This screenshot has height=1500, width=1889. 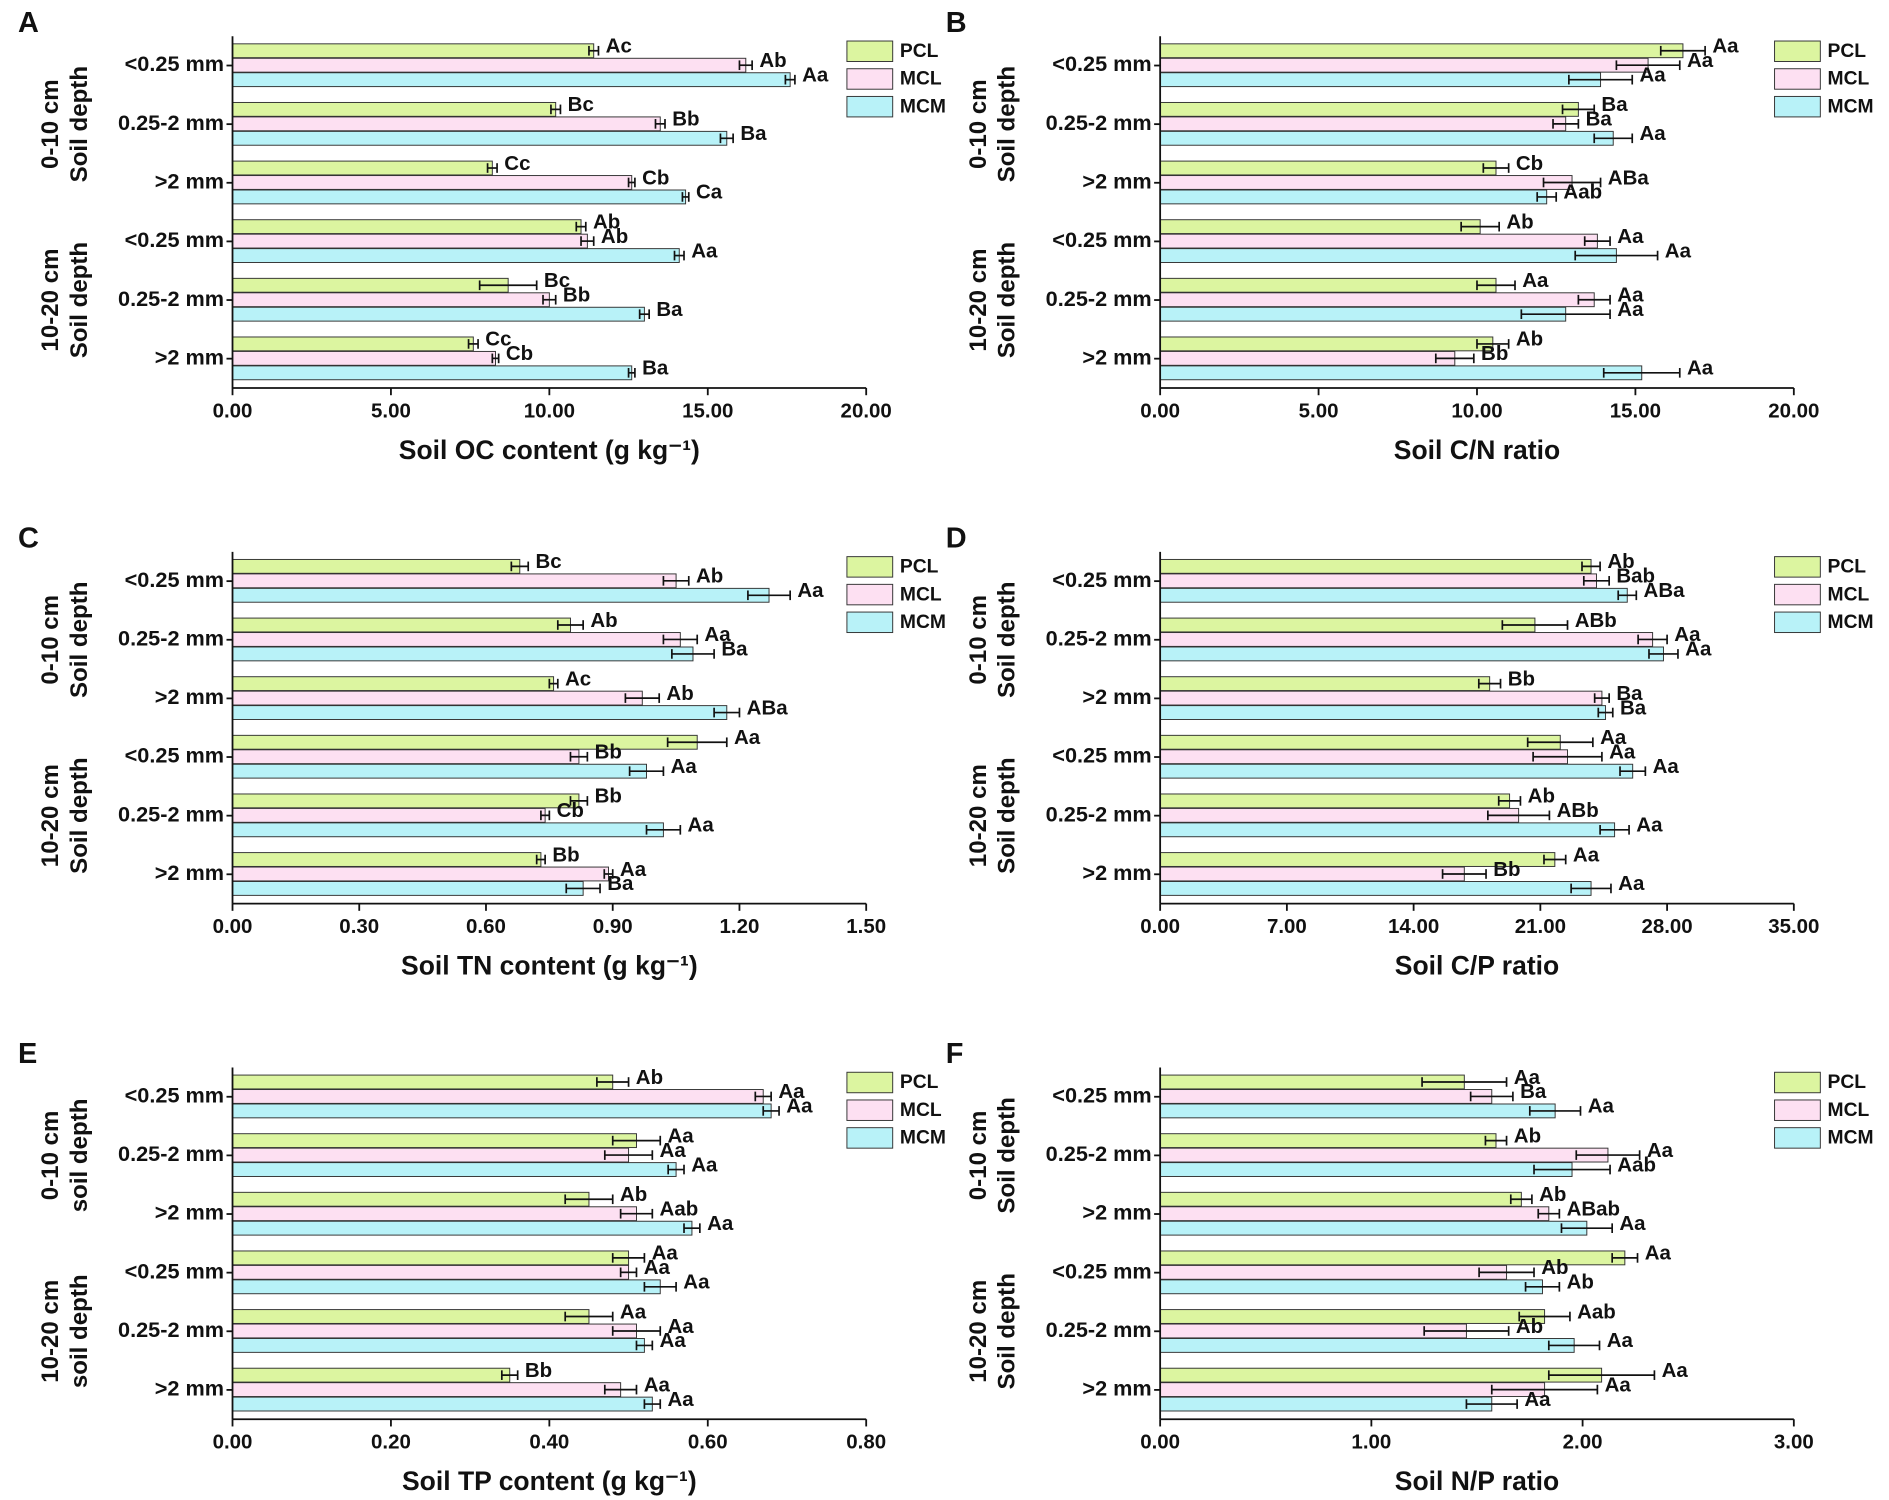 I want to click on x-tick-label: 10.00, so click(x=1476, y=410).